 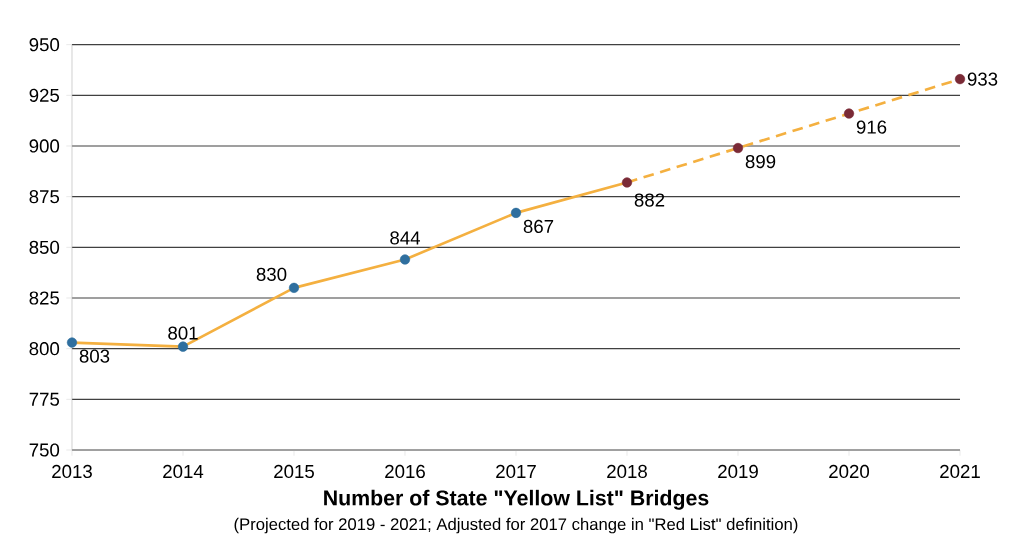 What do you see at coordinates (294, 471) in the screenshot?
I see `x-tick-label: 2015` at bounding box center [294, 471].